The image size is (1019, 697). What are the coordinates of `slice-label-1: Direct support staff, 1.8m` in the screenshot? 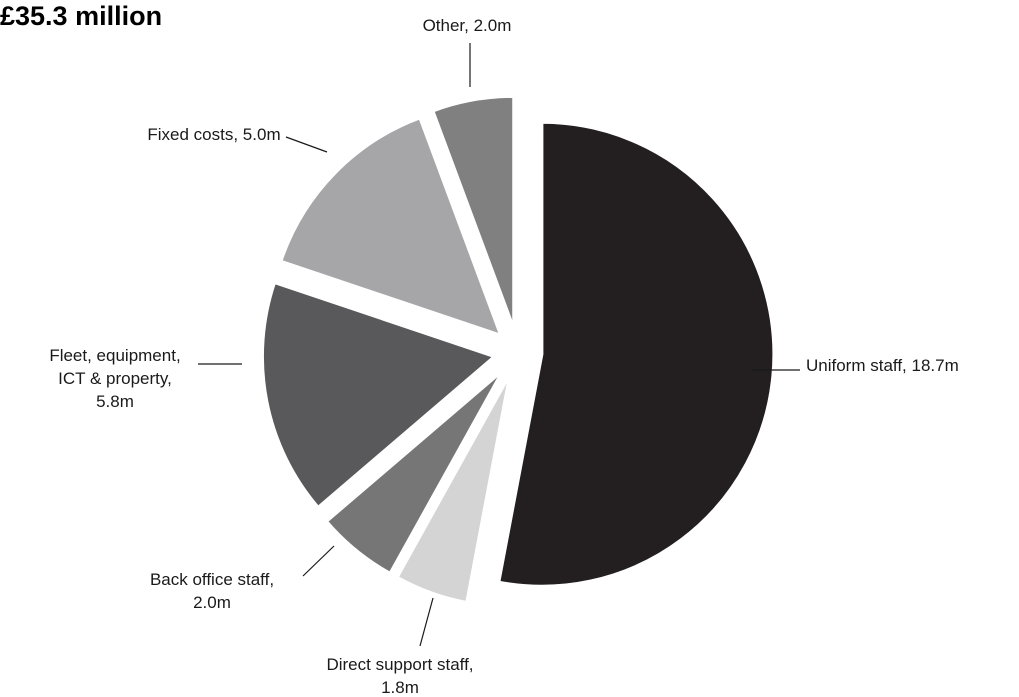 It's located at (399, 676).